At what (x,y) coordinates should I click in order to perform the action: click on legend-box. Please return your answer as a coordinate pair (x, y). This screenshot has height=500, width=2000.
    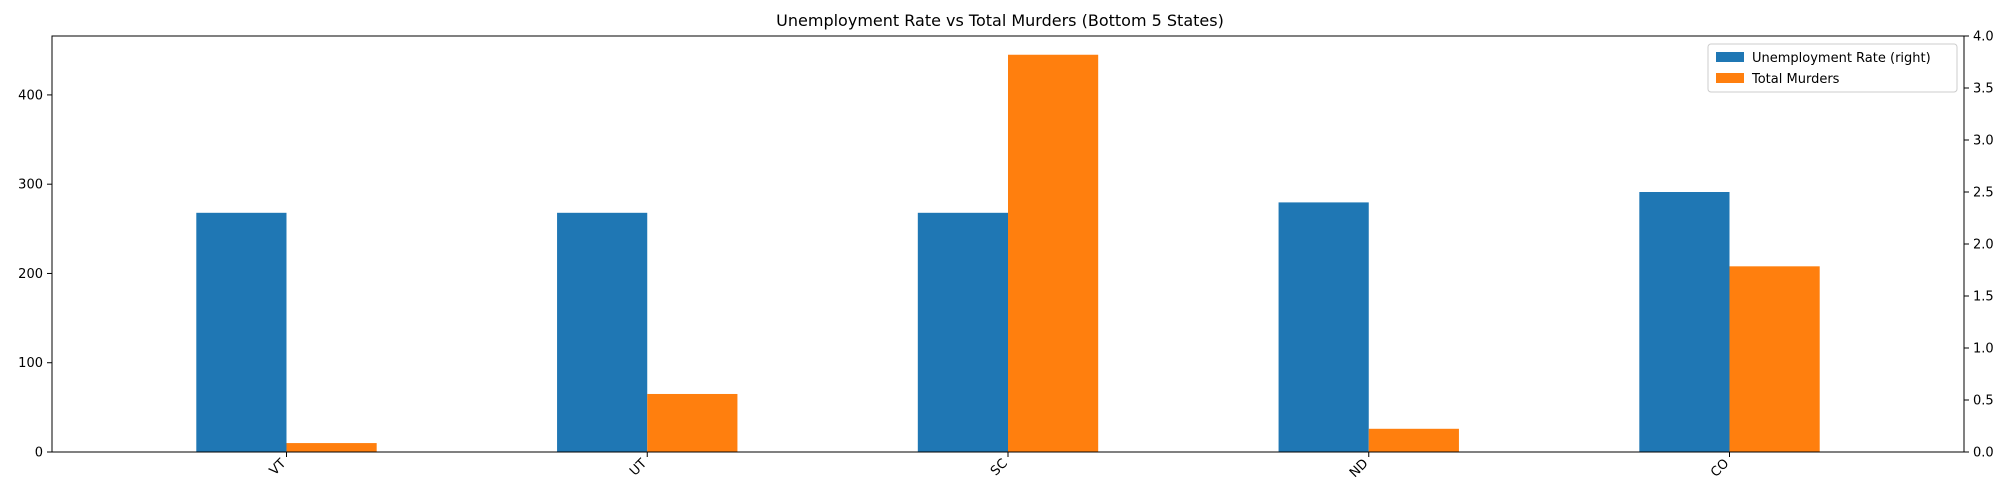
    Looking at the image, I should click on (1832, 68).